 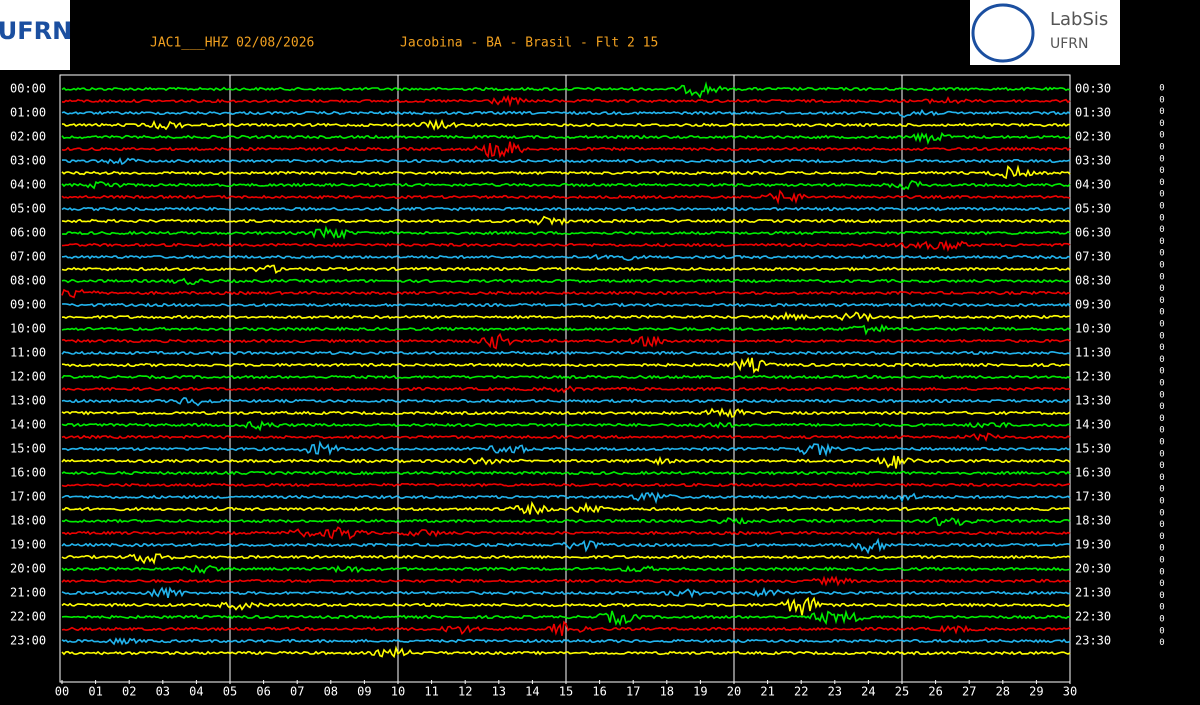 I want to click on row-label-right: 18:30, so click(x=1093, y=521).